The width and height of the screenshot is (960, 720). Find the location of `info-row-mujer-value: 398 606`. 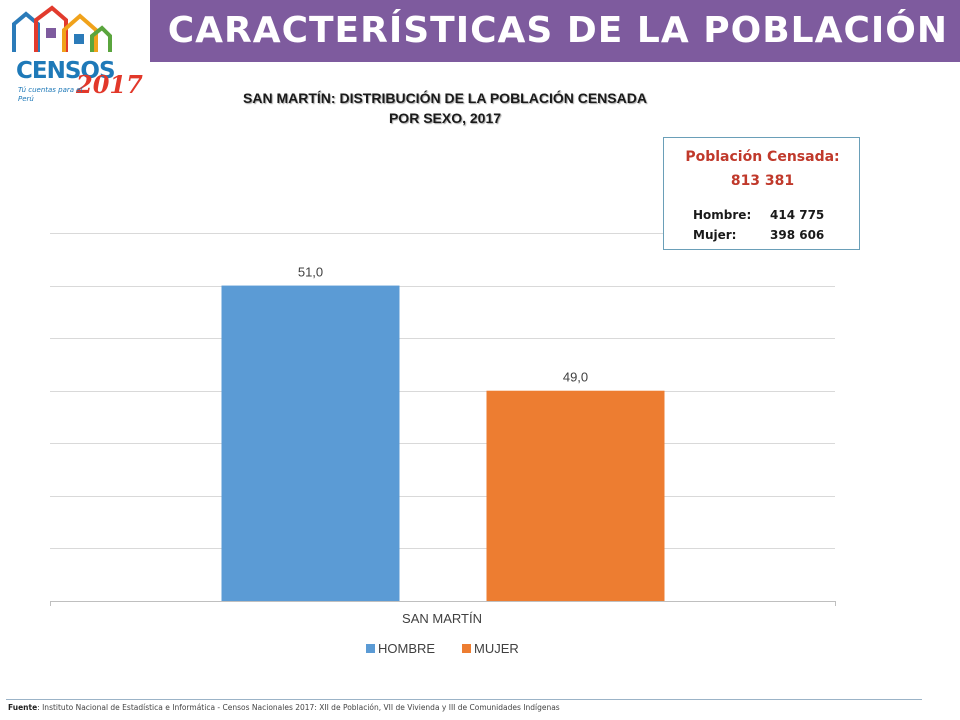

info-row-mujer-value: 398 606 is located at coordinates (797, 235).